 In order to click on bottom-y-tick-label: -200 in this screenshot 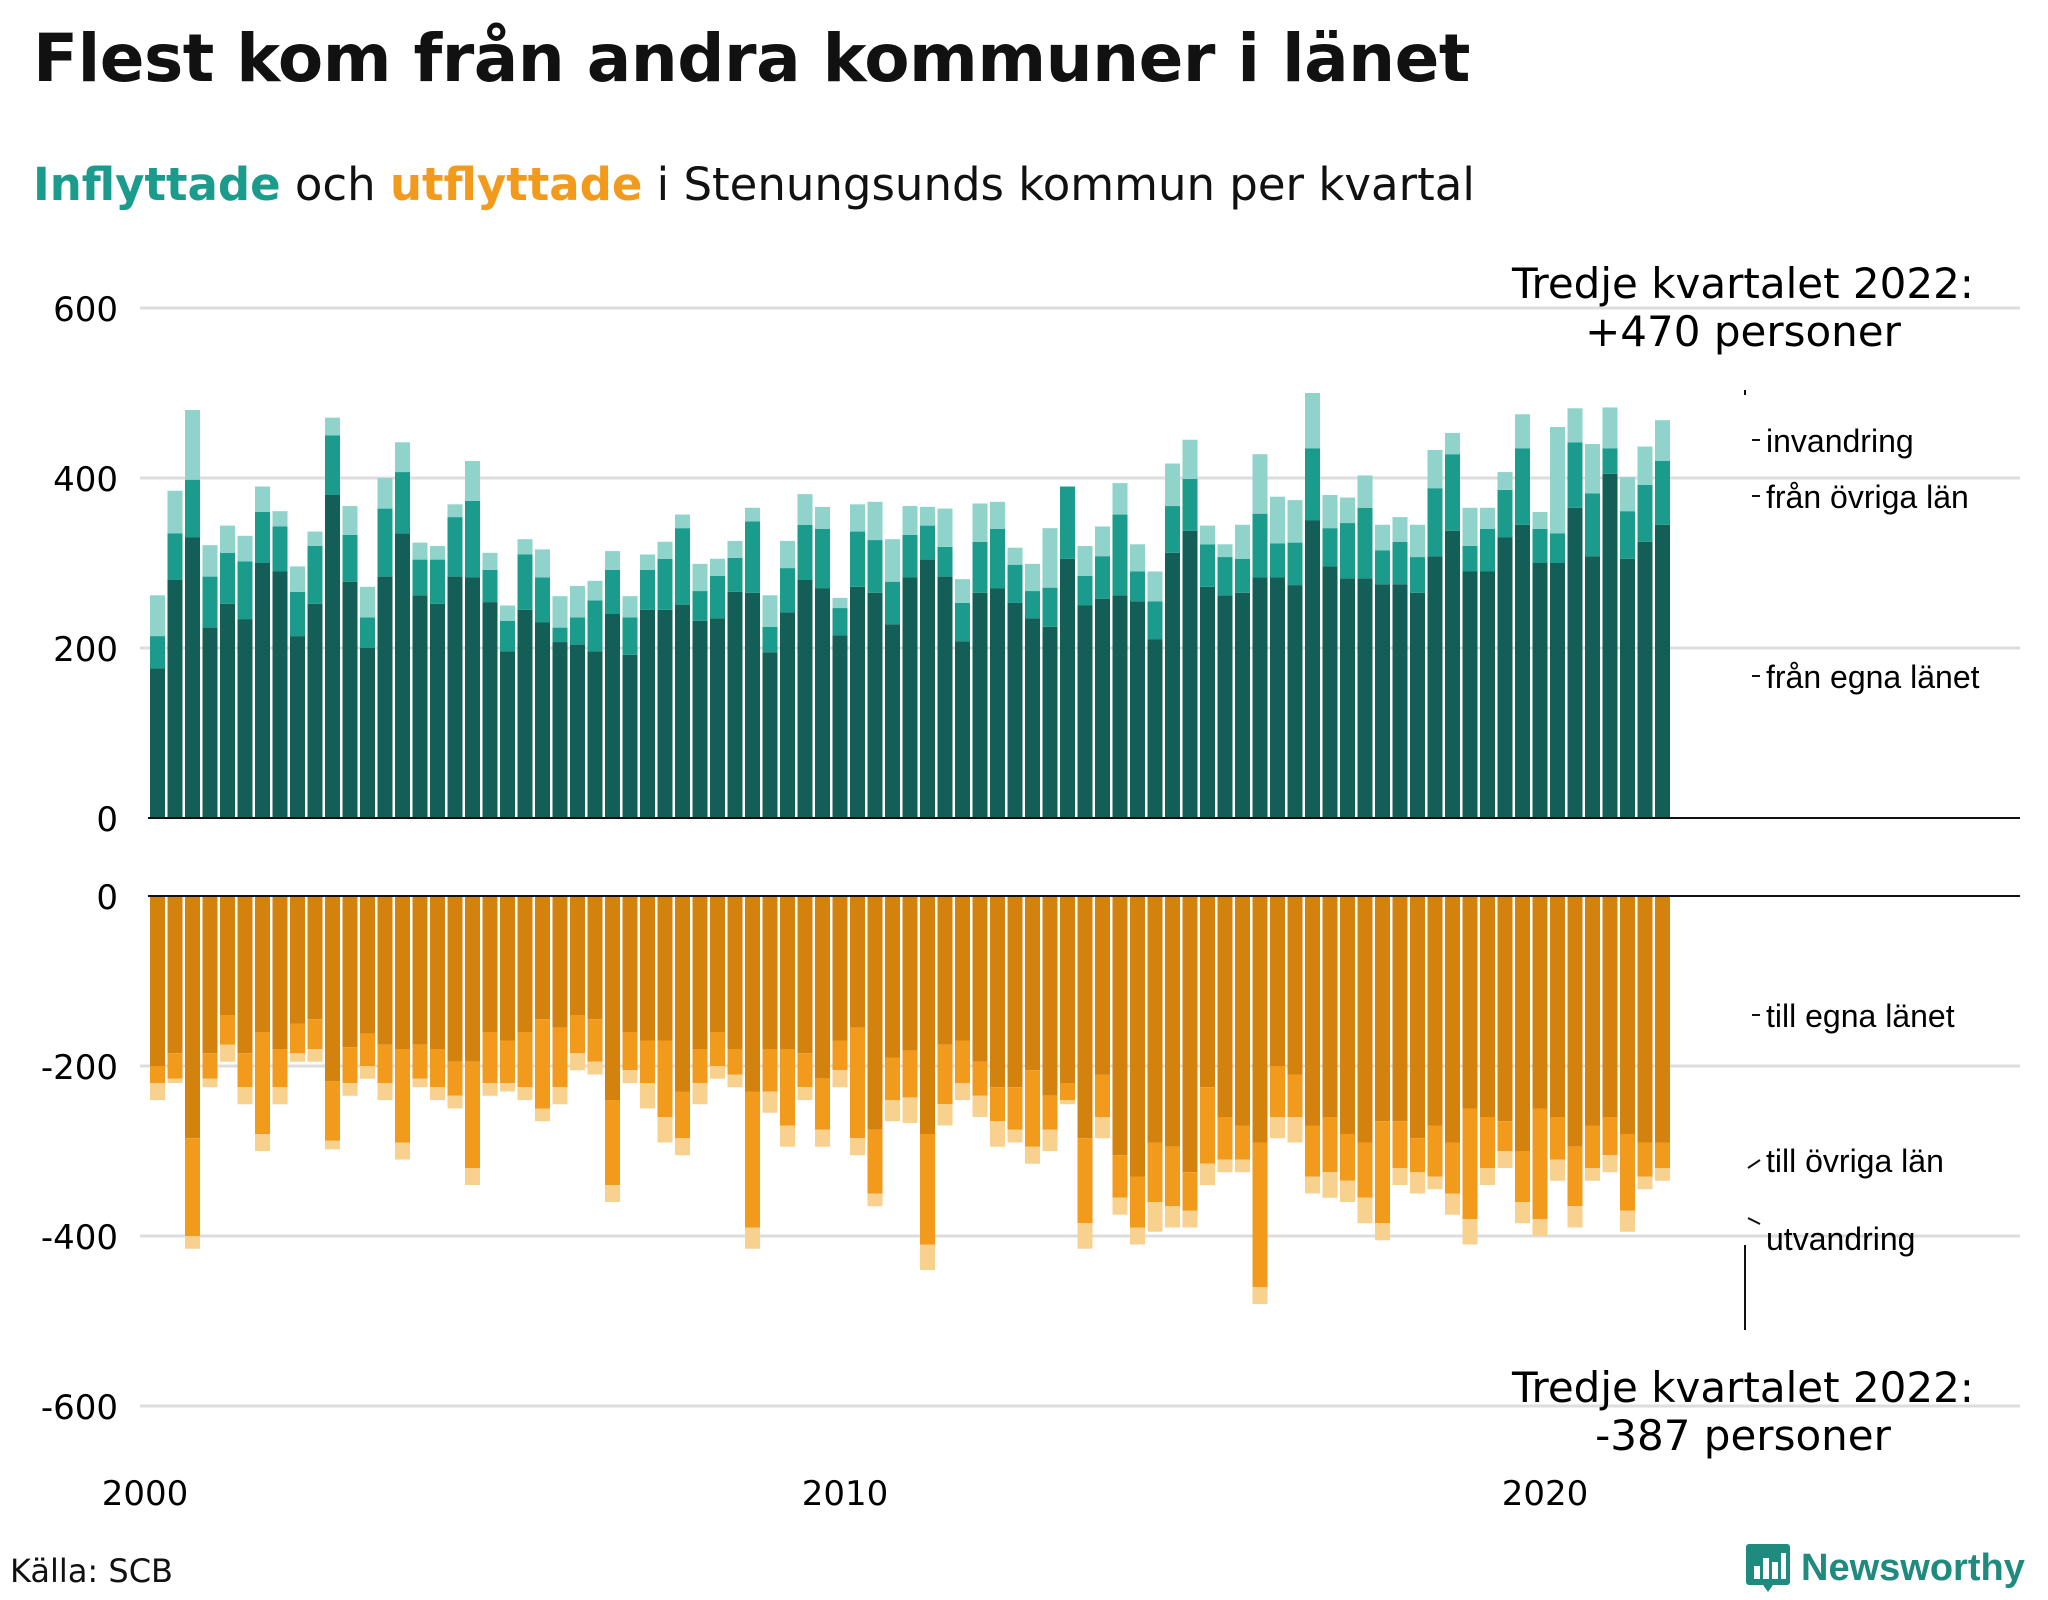, I will do `click(79, 1068)`.